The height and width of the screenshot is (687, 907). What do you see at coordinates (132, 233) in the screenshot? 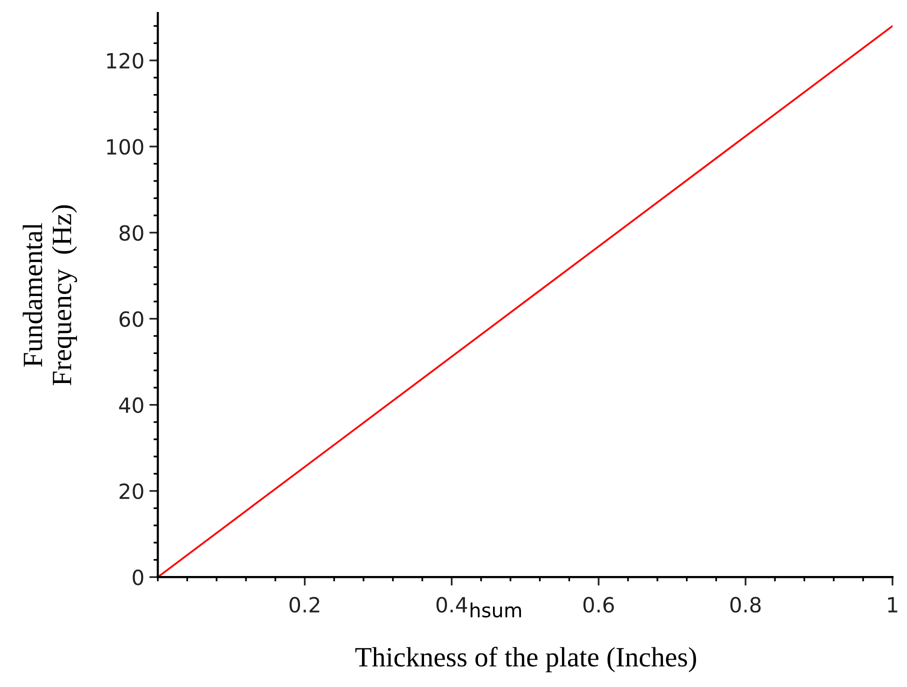
I see `y-tick-label: 80` at bounding box center [132, 233].